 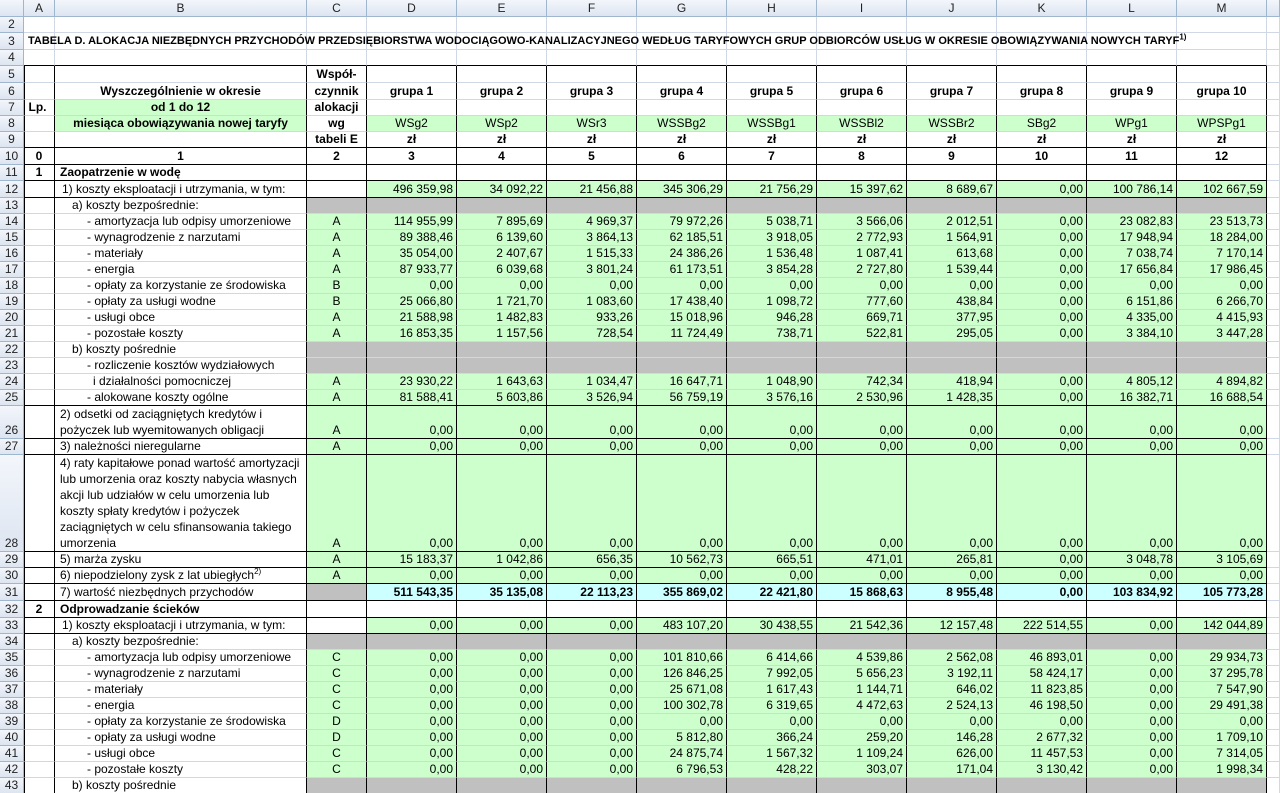 What do you see at coordinates (187, 205) in the screenshot?
I see `row-label: a) koszty bezpośrednie:` at bounding box center [187, 205].